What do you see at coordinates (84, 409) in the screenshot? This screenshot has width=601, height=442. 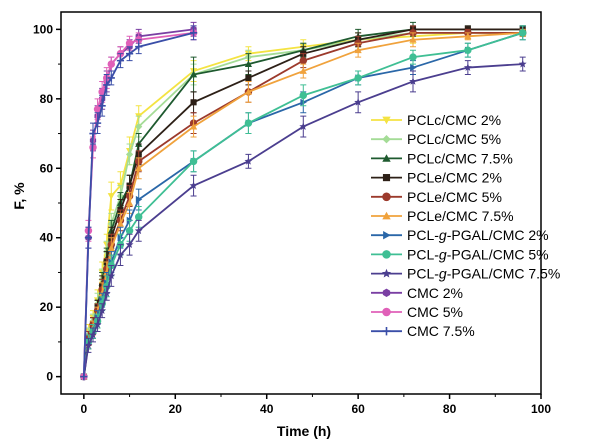 I see `x-tick-label: 0` at bounding box center [84, 409].